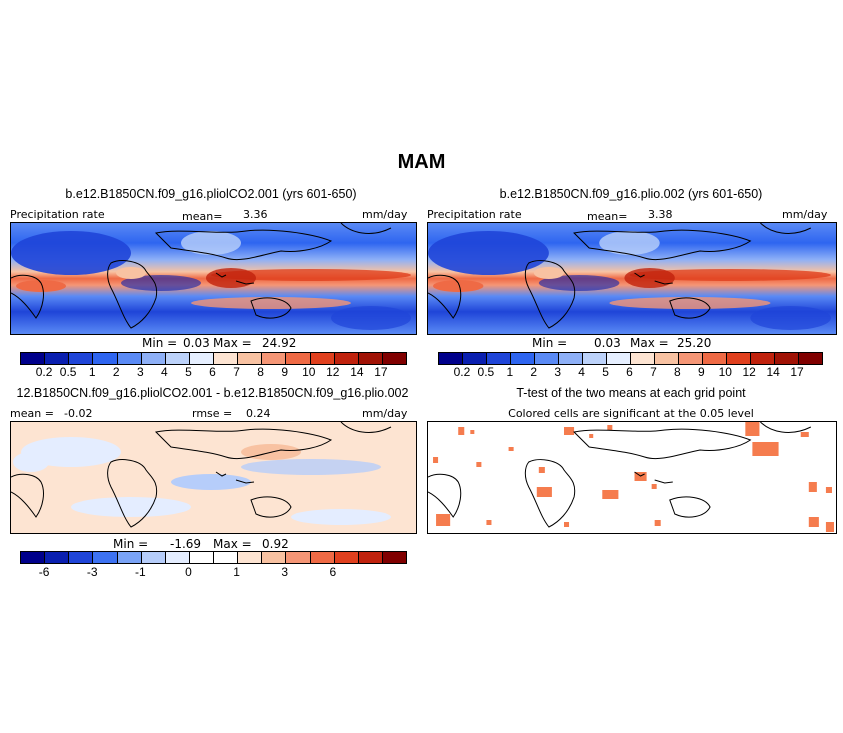  What do you see at coordinates (196, 343) in the screenshot?
I see `panel-tl-min-value: 0.03` at bounding box center [196, 343].